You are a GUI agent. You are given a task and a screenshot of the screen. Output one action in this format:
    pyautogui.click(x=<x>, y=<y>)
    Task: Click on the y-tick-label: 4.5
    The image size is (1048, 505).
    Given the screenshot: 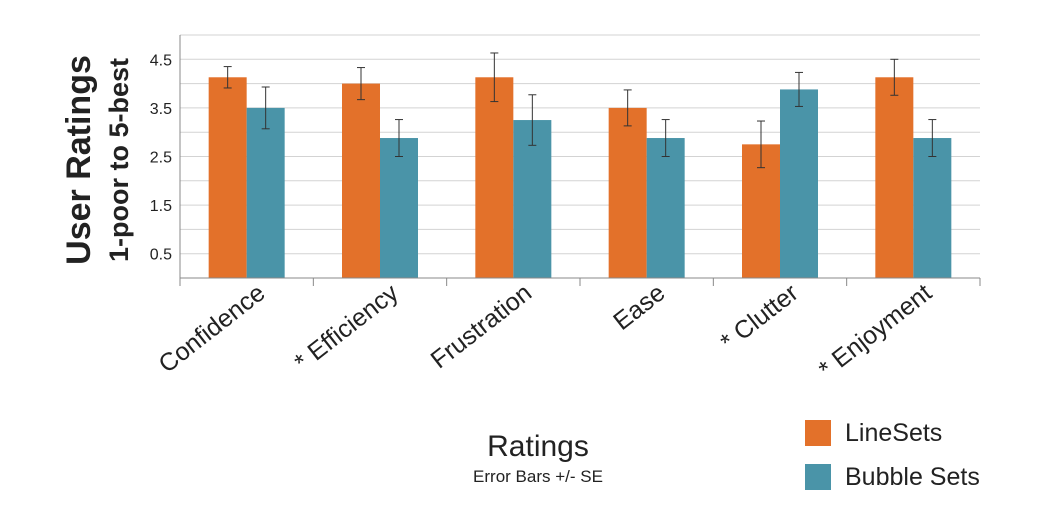 What is the action you would take?
    pyautogui.click(x=161, y=60)
    